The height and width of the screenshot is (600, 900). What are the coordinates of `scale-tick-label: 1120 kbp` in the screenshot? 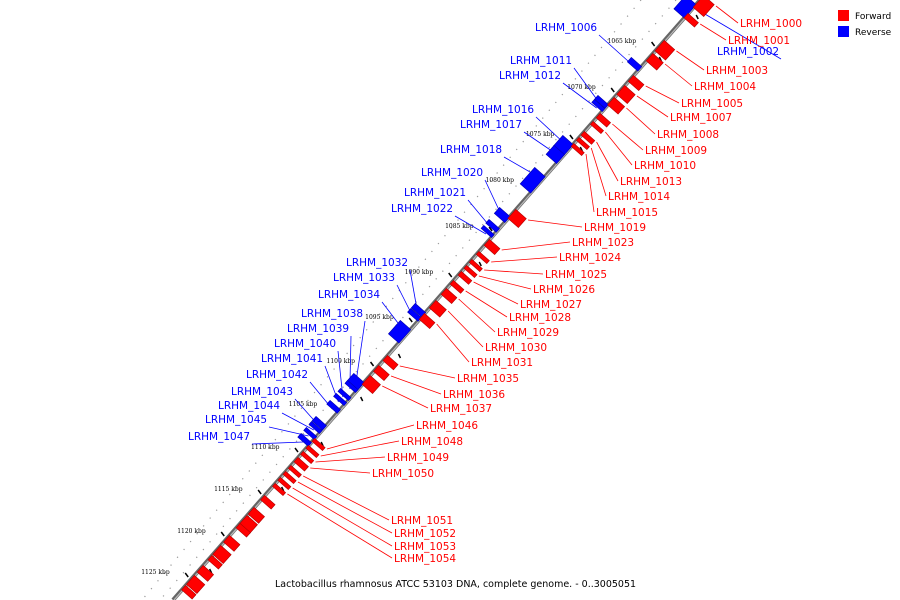 It's located at (191, 531).